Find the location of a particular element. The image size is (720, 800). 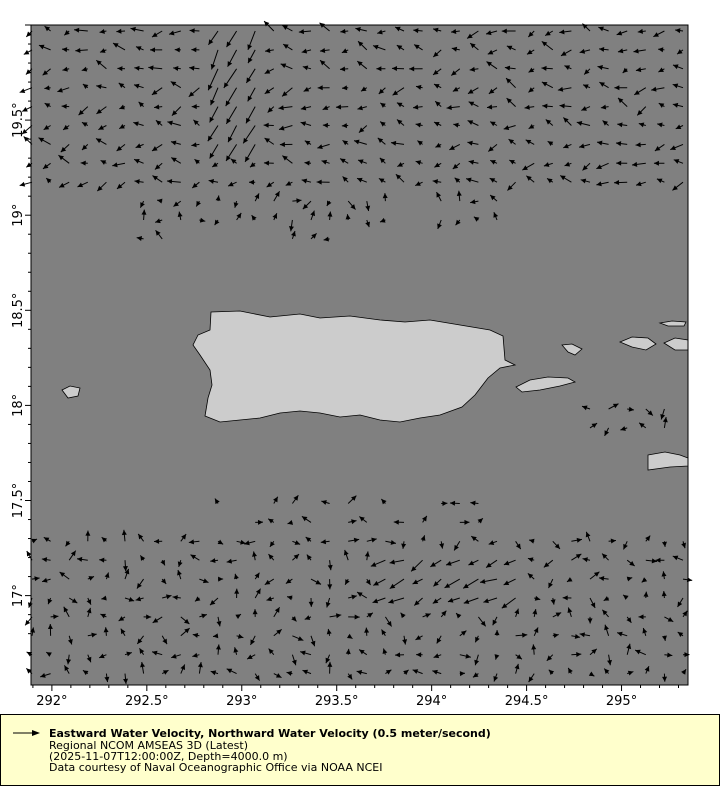

land-mona is located at coordinates (71, 392).